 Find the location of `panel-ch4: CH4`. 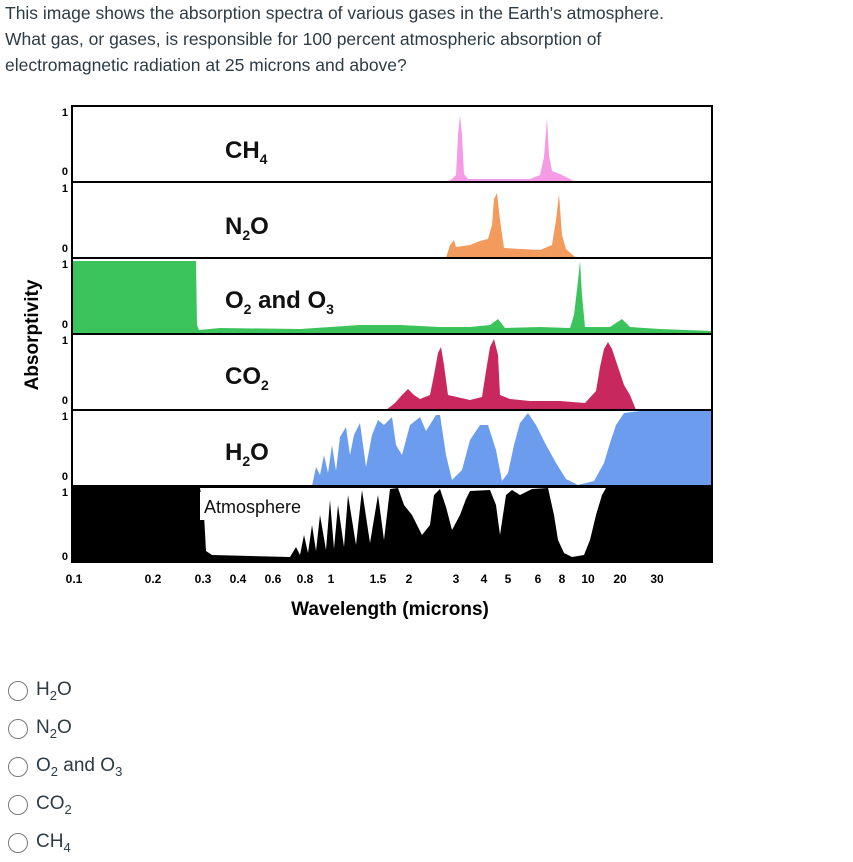

panel-ch4: CH4 is located at coordinates (392, 149).